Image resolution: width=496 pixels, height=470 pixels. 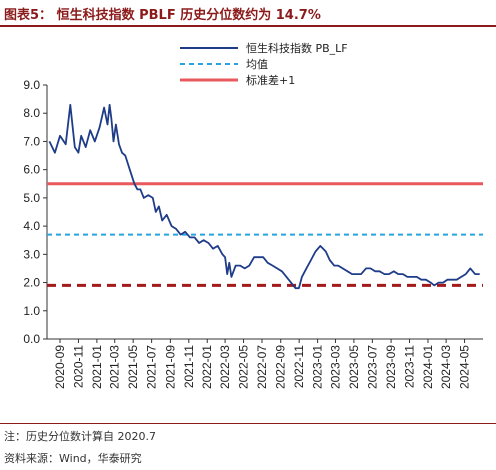 What do you see at coordinates (97, 367) in the screenshot?
I see `x-tick-label: 2021-01` at bounding box center [97, 367].